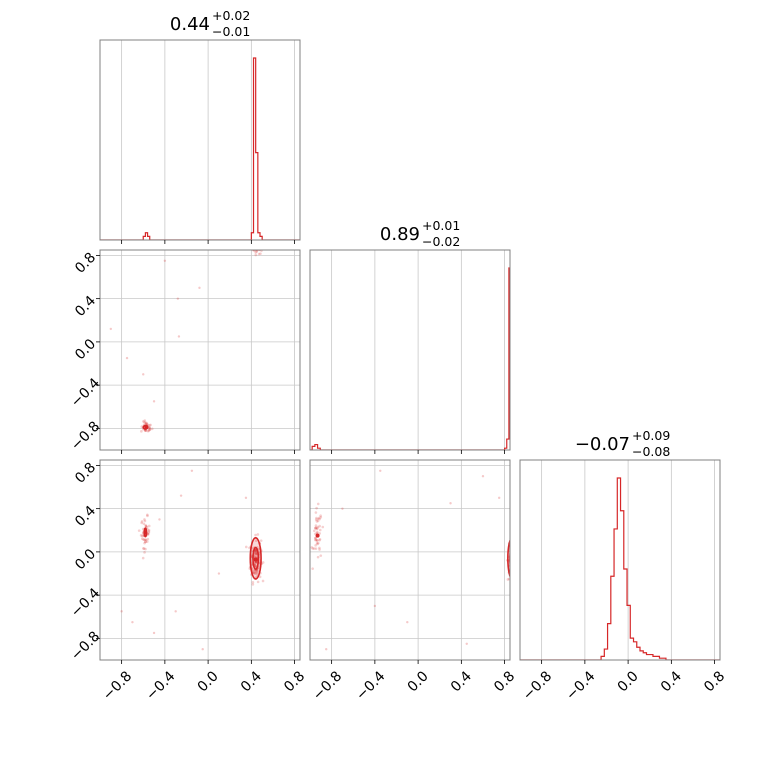 The image size is (760, 760). What do you see at coordinates (85, 559) in the screenshot?
I see `y-tick-label: 0.0` at bounding box center [85, 559].